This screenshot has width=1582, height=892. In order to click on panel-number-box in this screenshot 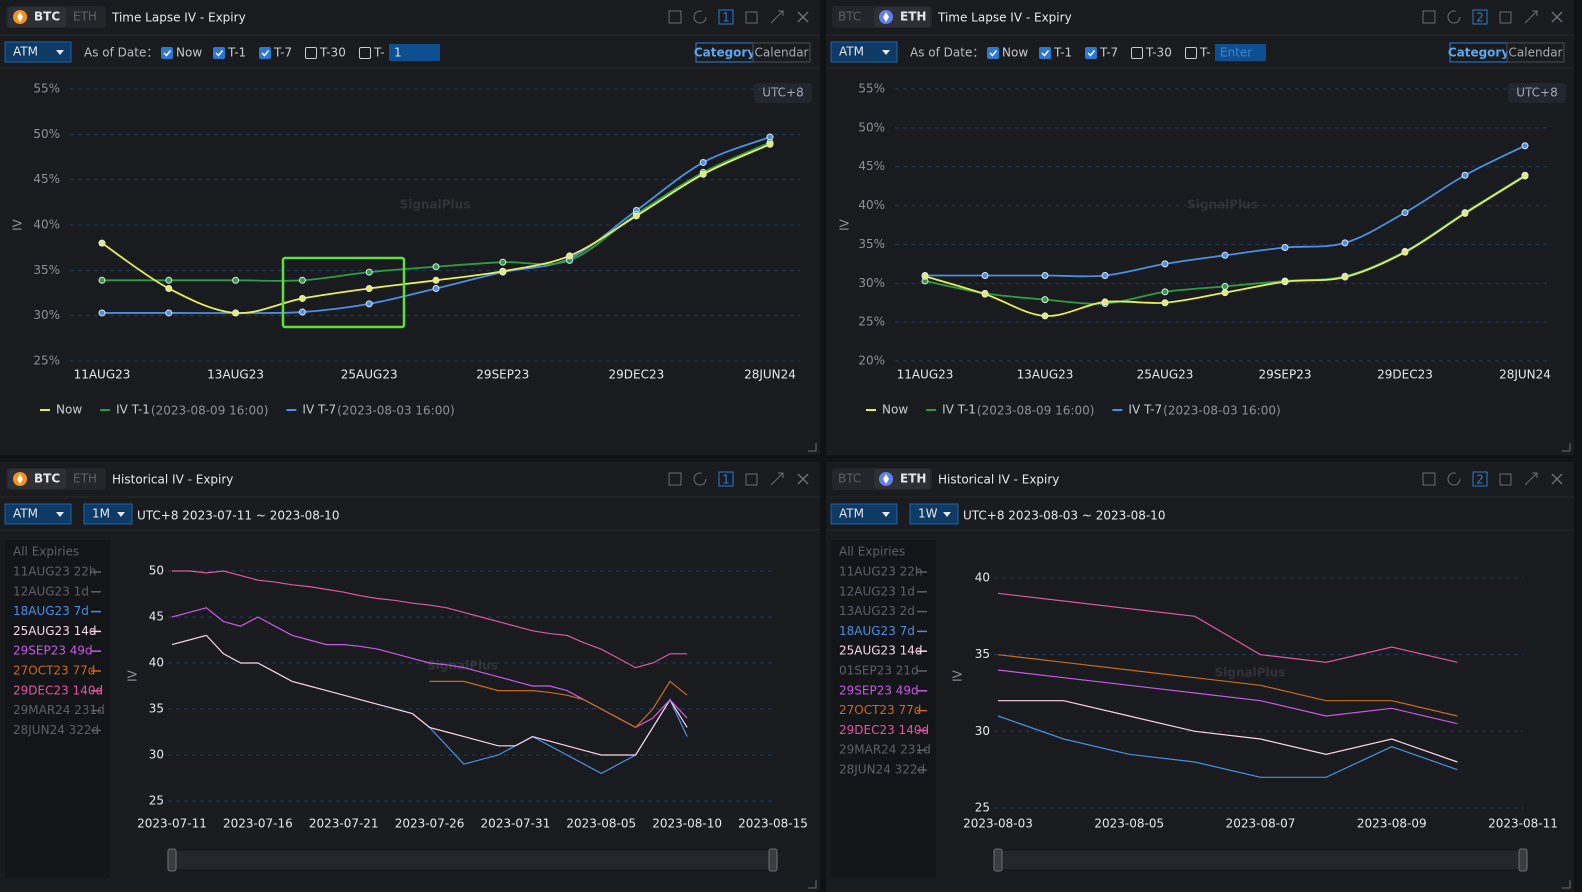, I will do `click(726, 479)`.